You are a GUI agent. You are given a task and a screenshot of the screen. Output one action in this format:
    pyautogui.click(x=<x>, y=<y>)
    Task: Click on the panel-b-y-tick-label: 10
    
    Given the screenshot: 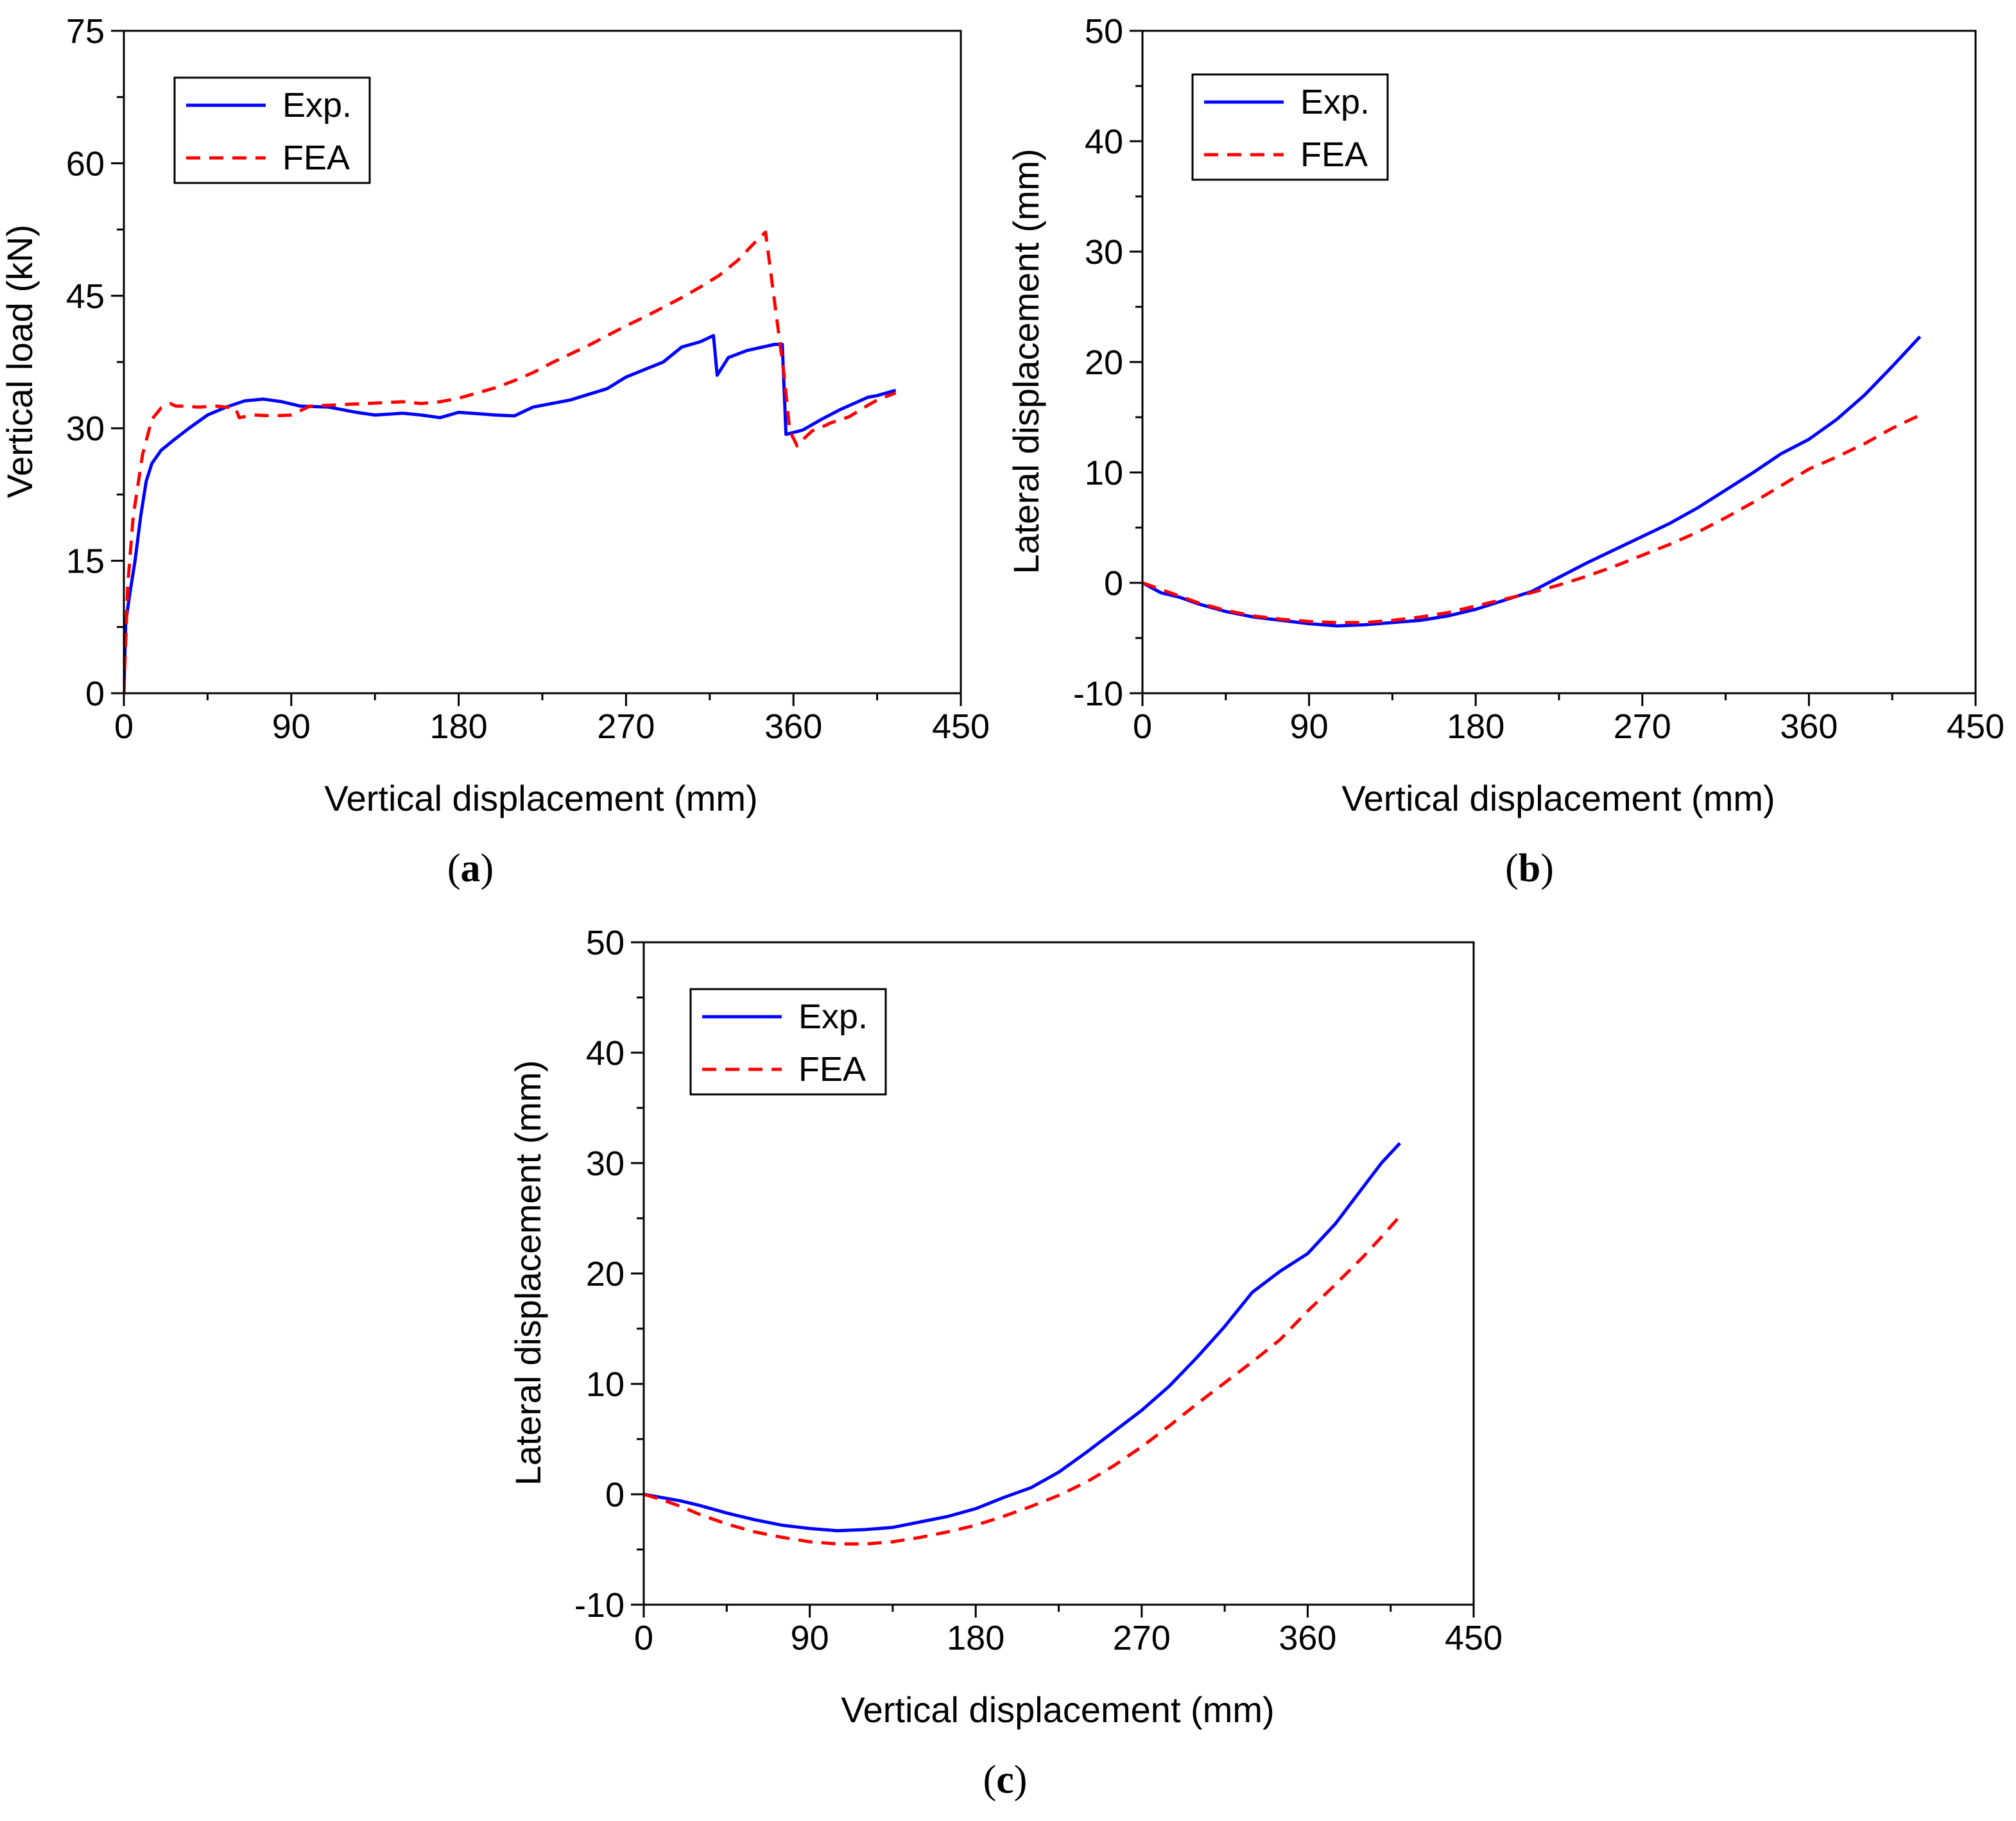 What is the action you would take?
    pyautogui.click(x=1104, y=473)
    